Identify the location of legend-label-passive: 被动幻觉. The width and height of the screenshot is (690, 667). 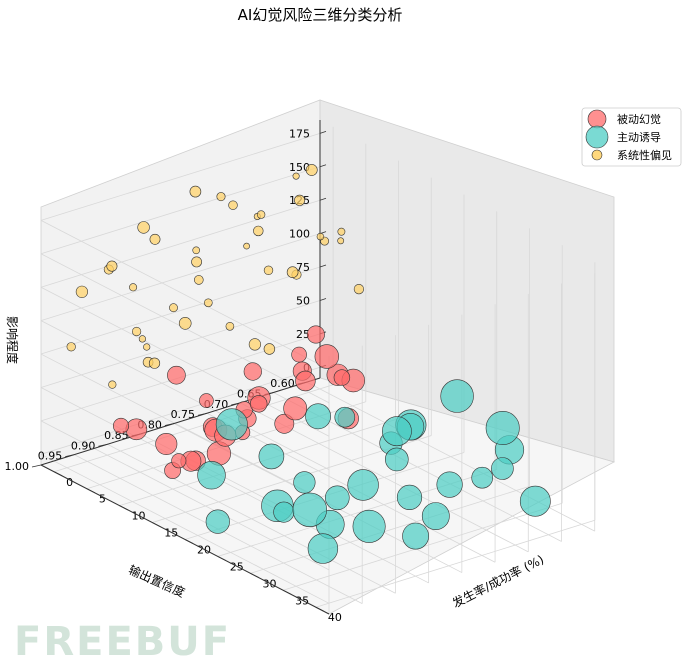
(639, 119).